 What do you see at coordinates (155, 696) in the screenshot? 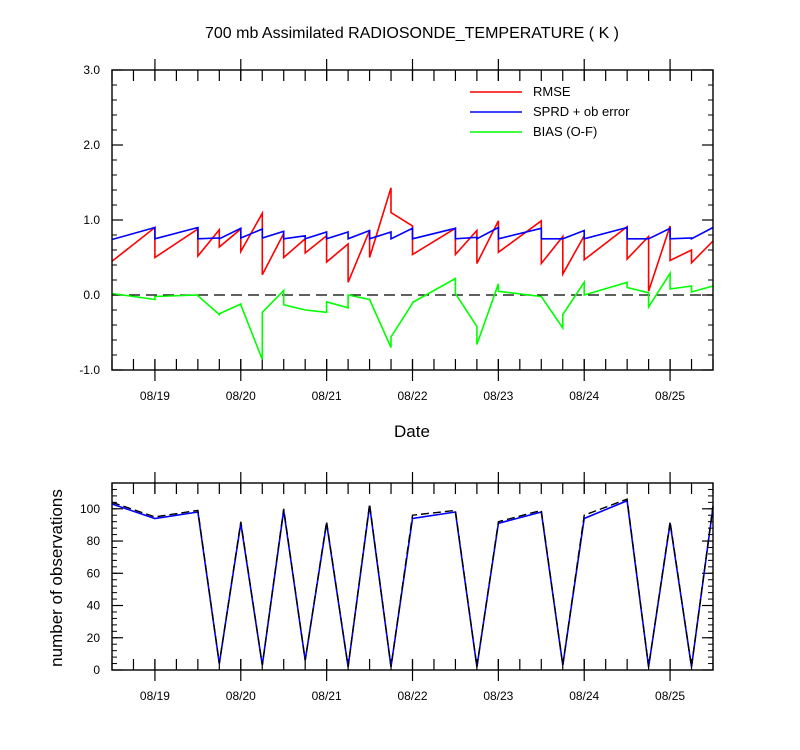
I see `bottom-x-tick-label: 08/19` at bounding box center [155, 696].